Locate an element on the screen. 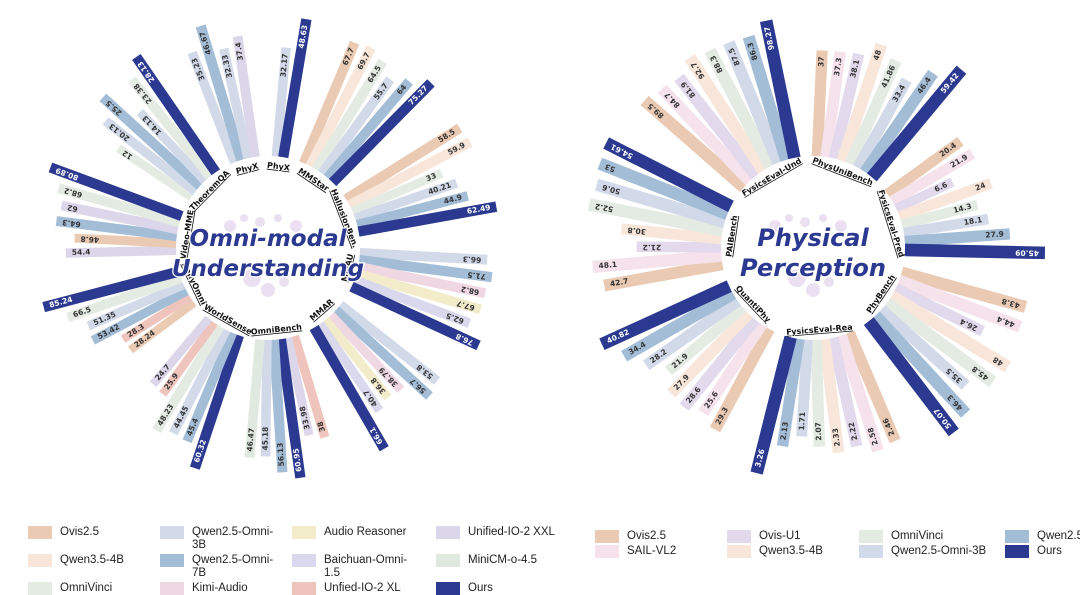 The image size is (1080, 595). bar-phyx-qwen2-5-omni-3b: 32.17 is located at coordinates (281, 102).